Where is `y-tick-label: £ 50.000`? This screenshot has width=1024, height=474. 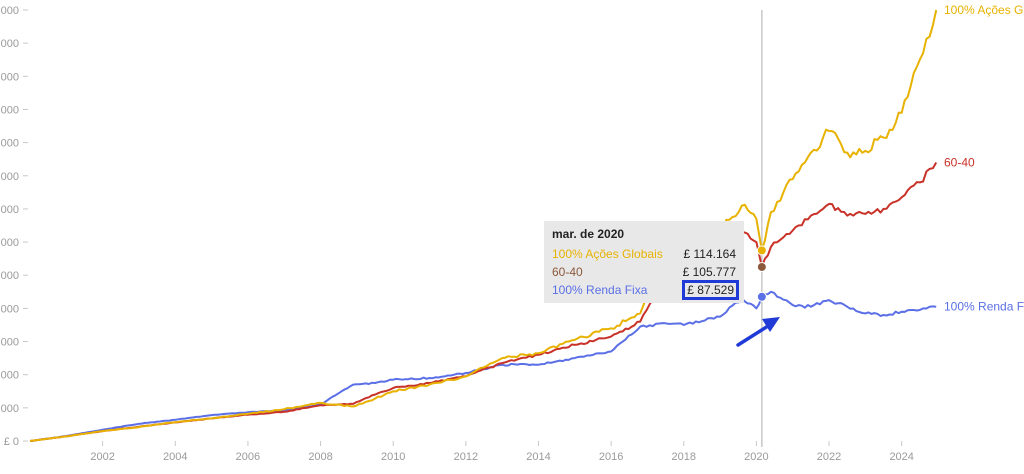 y-tick-label: £ 50.000 is located at coordinates (9, 276).